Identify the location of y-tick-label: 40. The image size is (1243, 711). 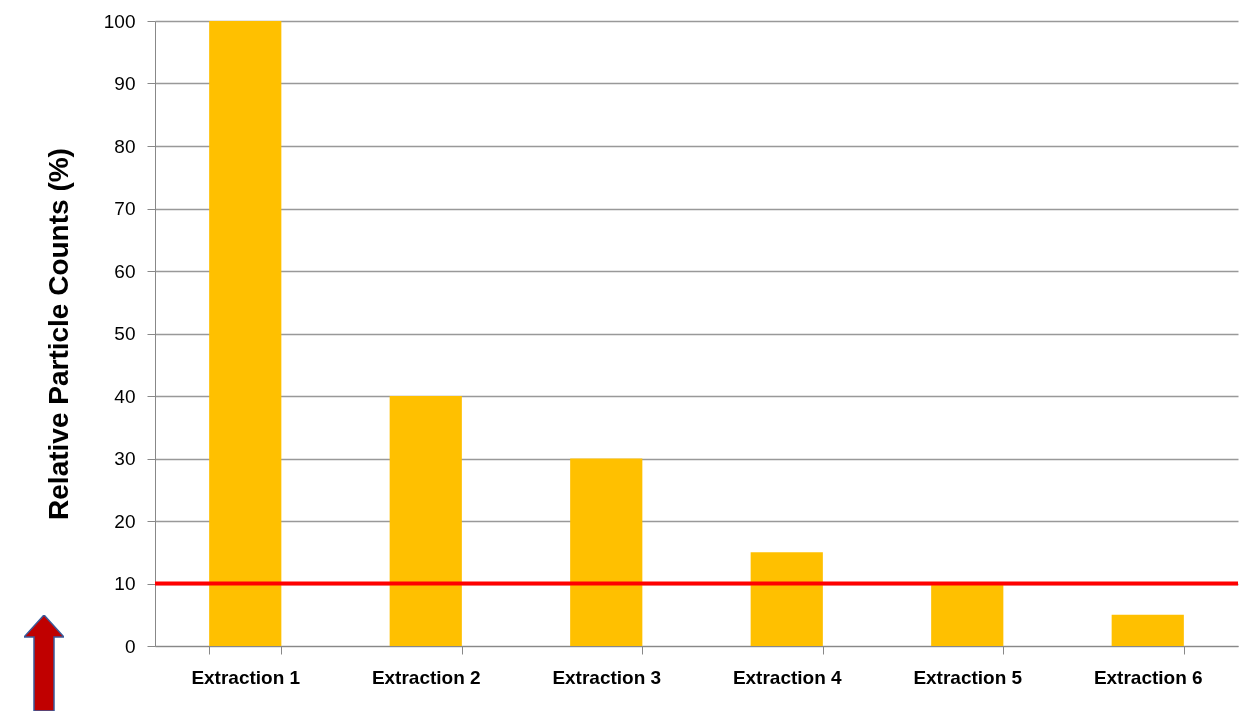
(125, 396).